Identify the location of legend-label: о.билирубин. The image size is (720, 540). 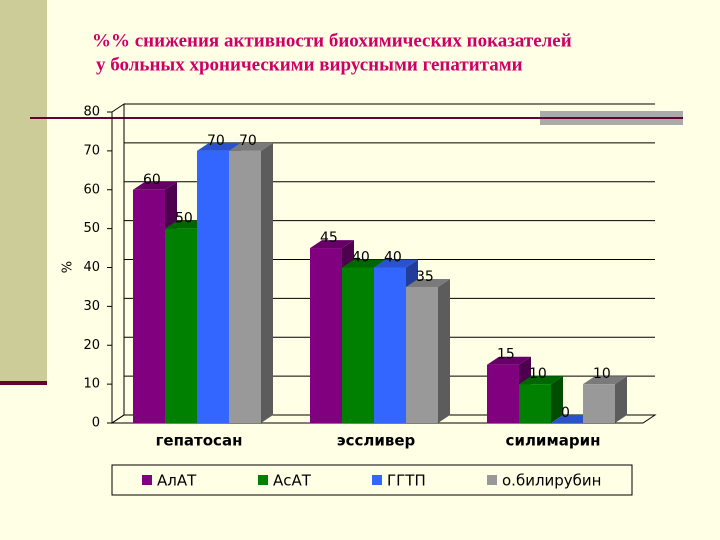
(552, 481).